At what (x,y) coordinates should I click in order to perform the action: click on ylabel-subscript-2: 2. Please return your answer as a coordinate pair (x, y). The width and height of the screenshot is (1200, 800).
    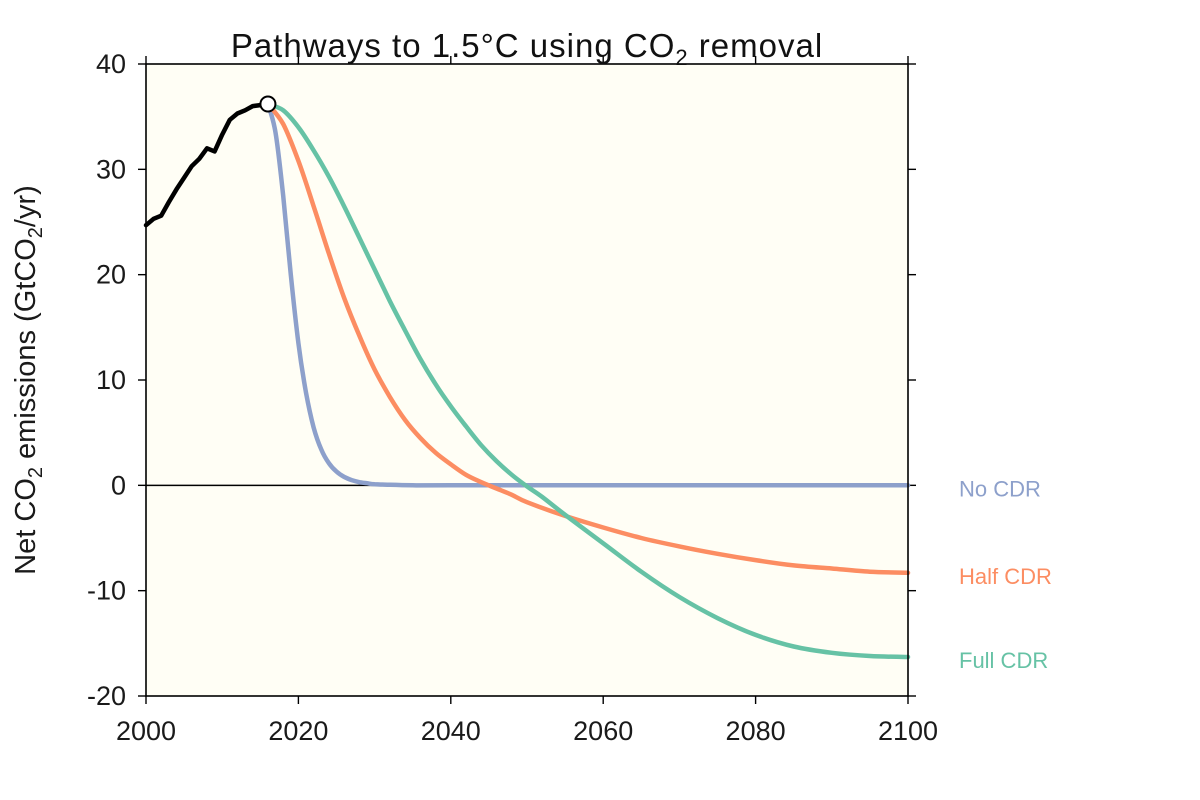
    Looking at the image, I should click on (36, 232).